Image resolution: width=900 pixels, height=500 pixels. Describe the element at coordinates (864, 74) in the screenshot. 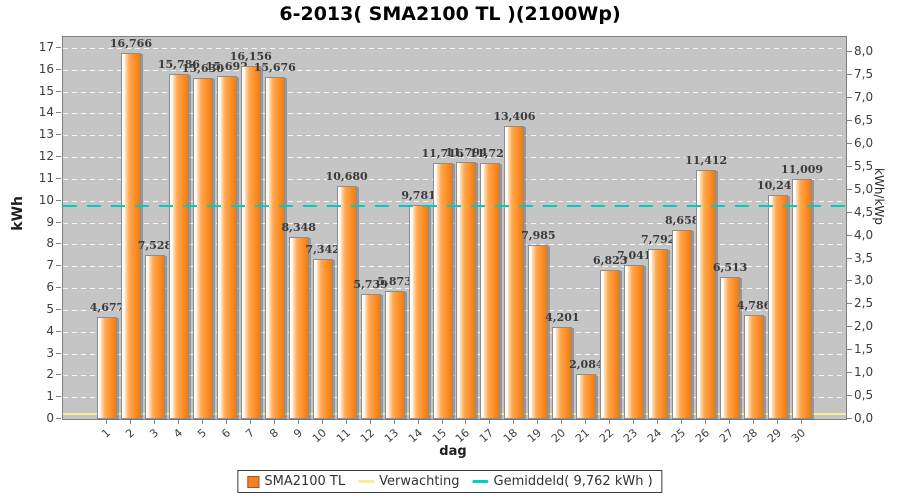

I see `y-tick-label-right: 7,5` at that location.